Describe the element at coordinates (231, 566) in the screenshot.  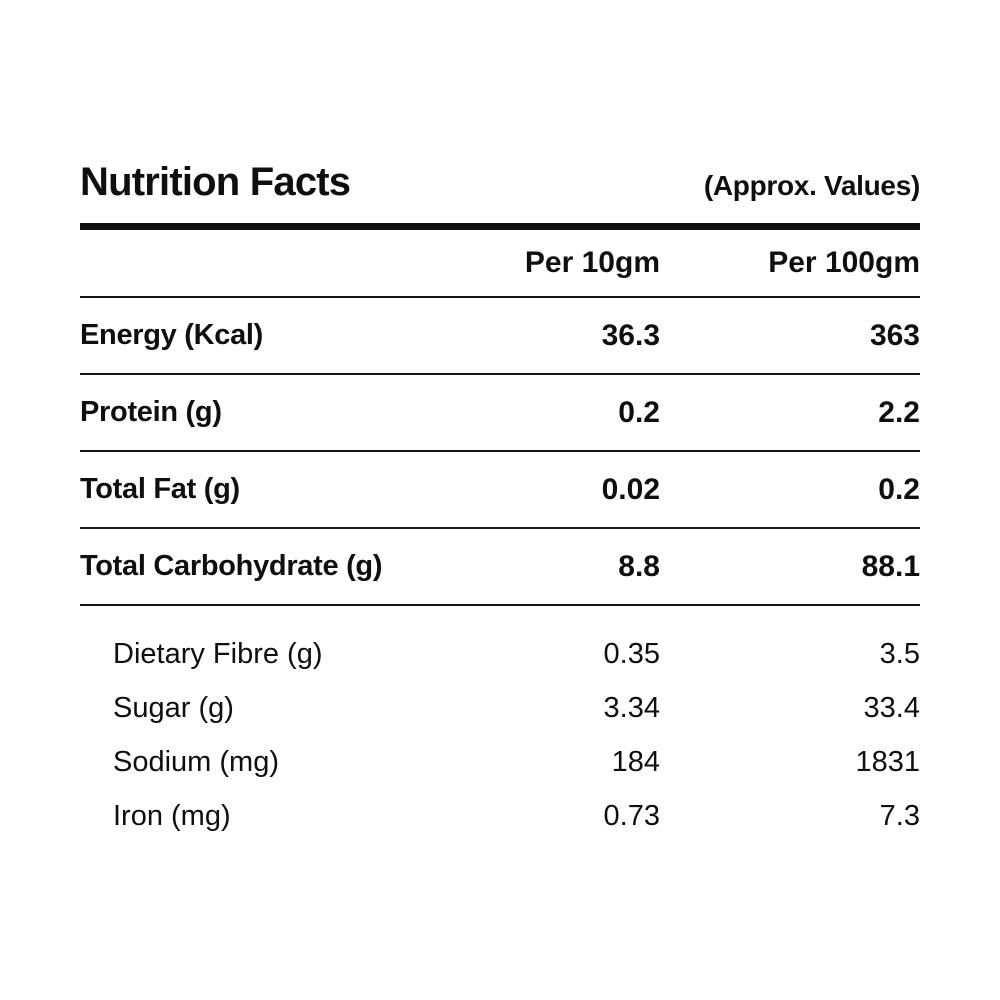
I see `row-label: Total Carbohydrate (g)` at that location.